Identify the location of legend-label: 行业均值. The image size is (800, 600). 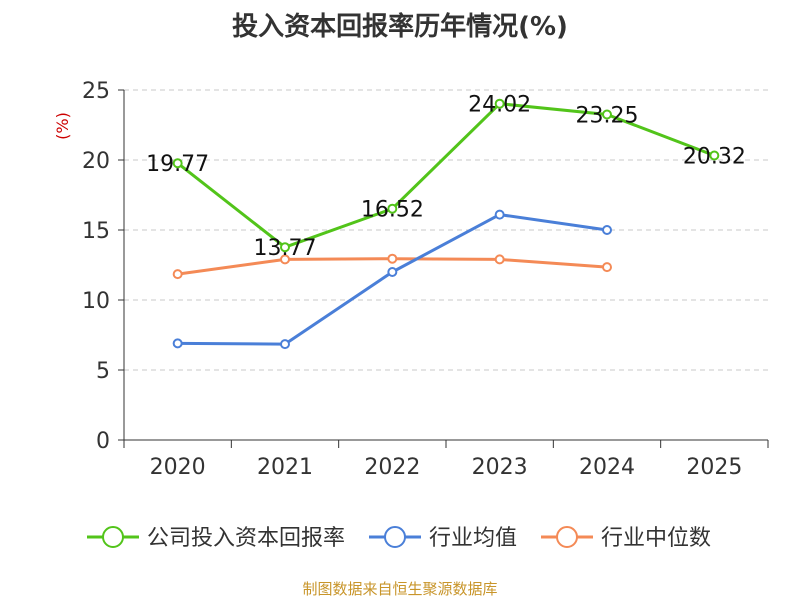
(473, 538).